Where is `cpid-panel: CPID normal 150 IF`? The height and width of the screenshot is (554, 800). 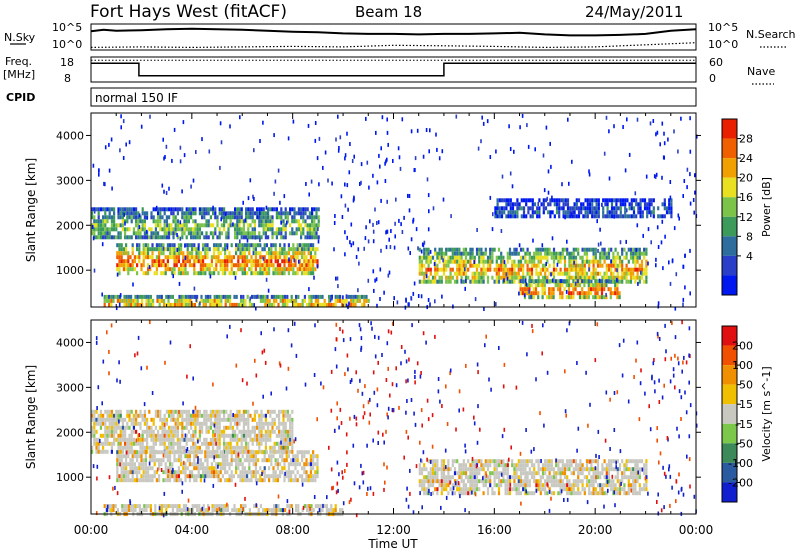 cpid-panel: CPID normal 150 IF is located at coordinates (351, 97).